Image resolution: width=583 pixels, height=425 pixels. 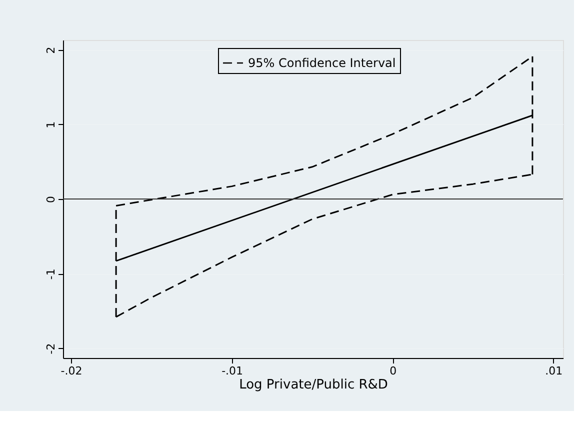 What do you see at coordinates (313, 385) in the screenshot?
I see `x-axis-title: Log Private/Public R&D` at bounding box center [313, 385].